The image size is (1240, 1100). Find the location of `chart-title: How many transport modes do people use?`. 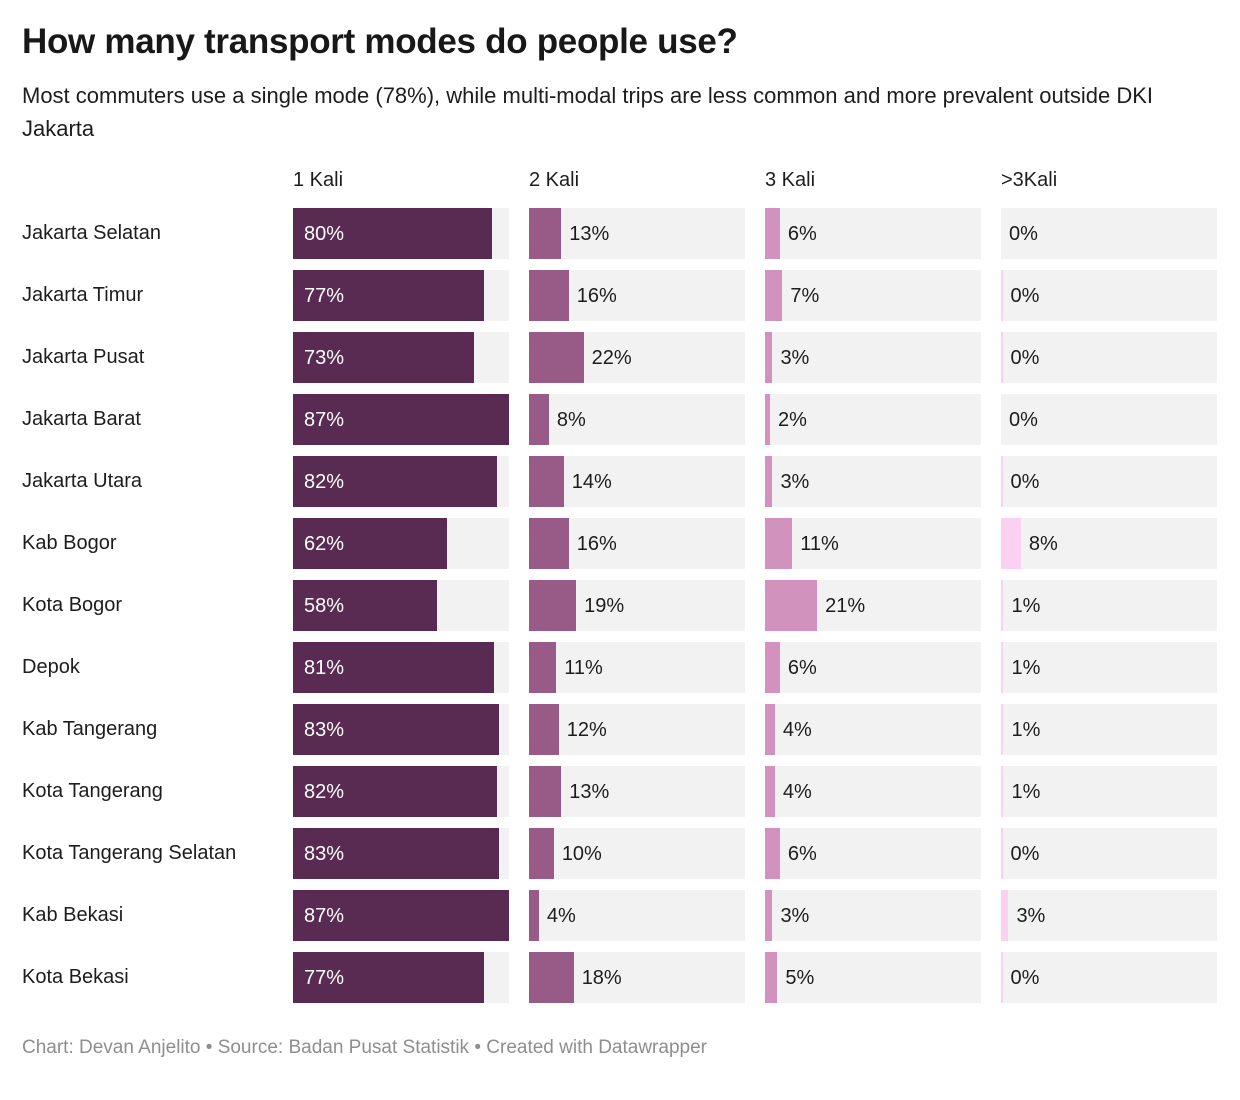

chart-title: How many transport modes do people use? is located at coordinates (380, 41).